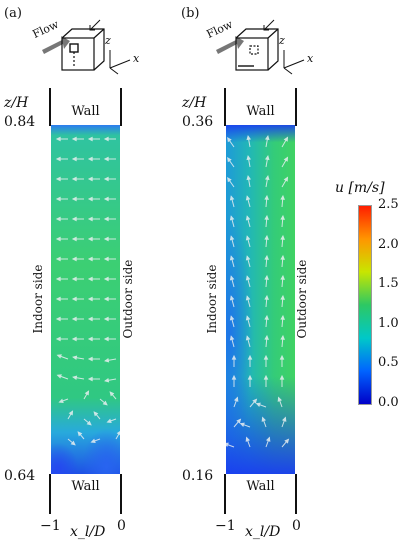  I want to click on top-value: 0.84, so click(20, 122).